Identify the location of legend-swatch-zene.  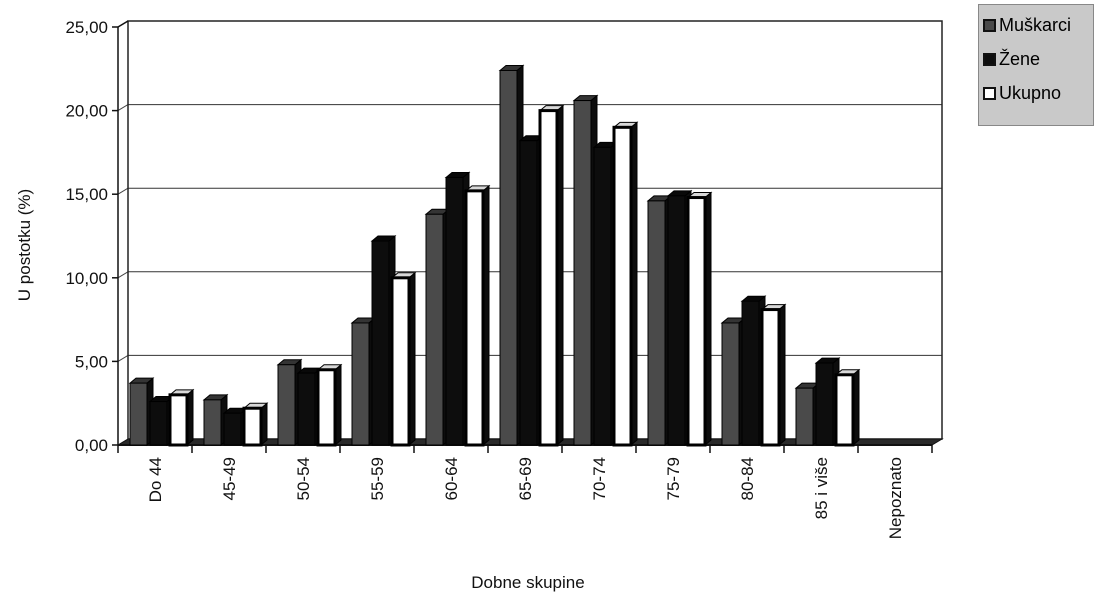
(989, 59).